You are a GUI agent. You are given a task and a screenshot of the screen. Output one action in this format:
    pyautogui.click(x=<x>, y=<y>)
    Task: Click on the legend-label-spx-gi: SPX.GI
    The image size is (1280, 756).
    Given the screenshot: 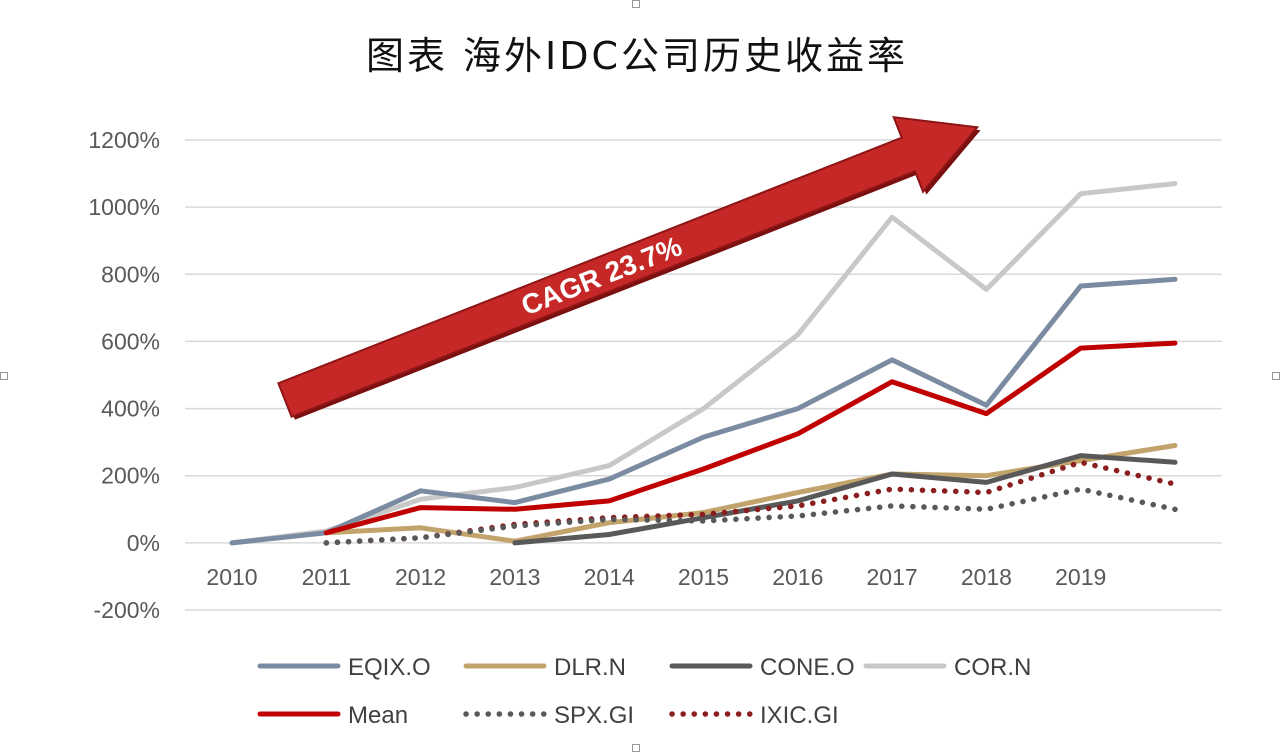 What is the action you would take?
    pyautogui.click(x=594, y=715)
    